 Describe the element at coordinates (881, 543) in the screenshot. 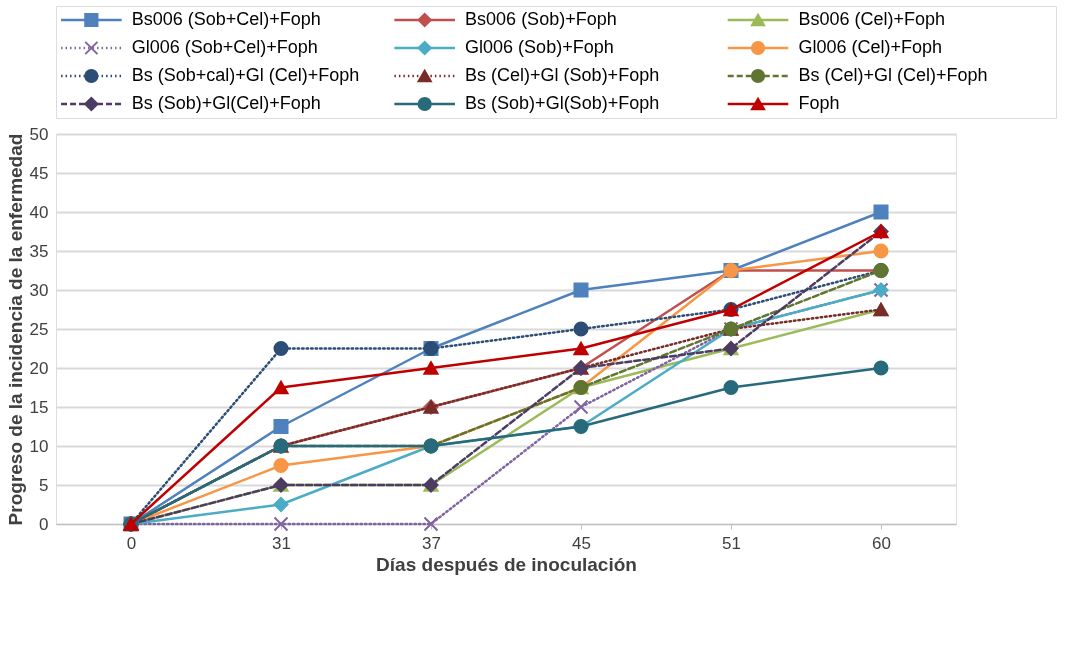

I see `x-tick-label: 60` at that location.